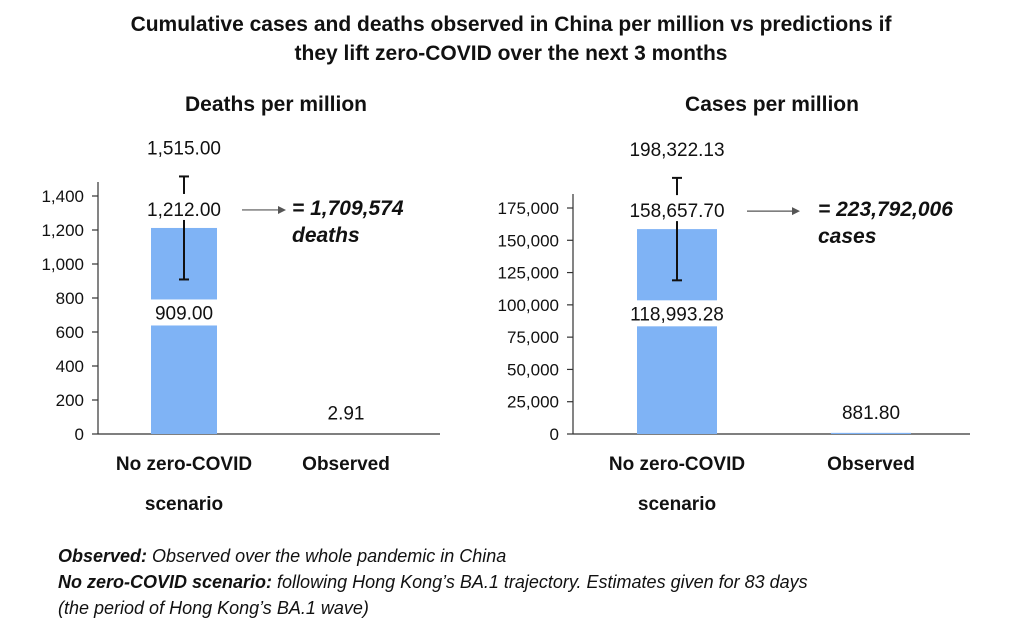 The height and width of the screenshot is (636, 1022). I want to click on cases-value-label-bg, so click(677, 208).